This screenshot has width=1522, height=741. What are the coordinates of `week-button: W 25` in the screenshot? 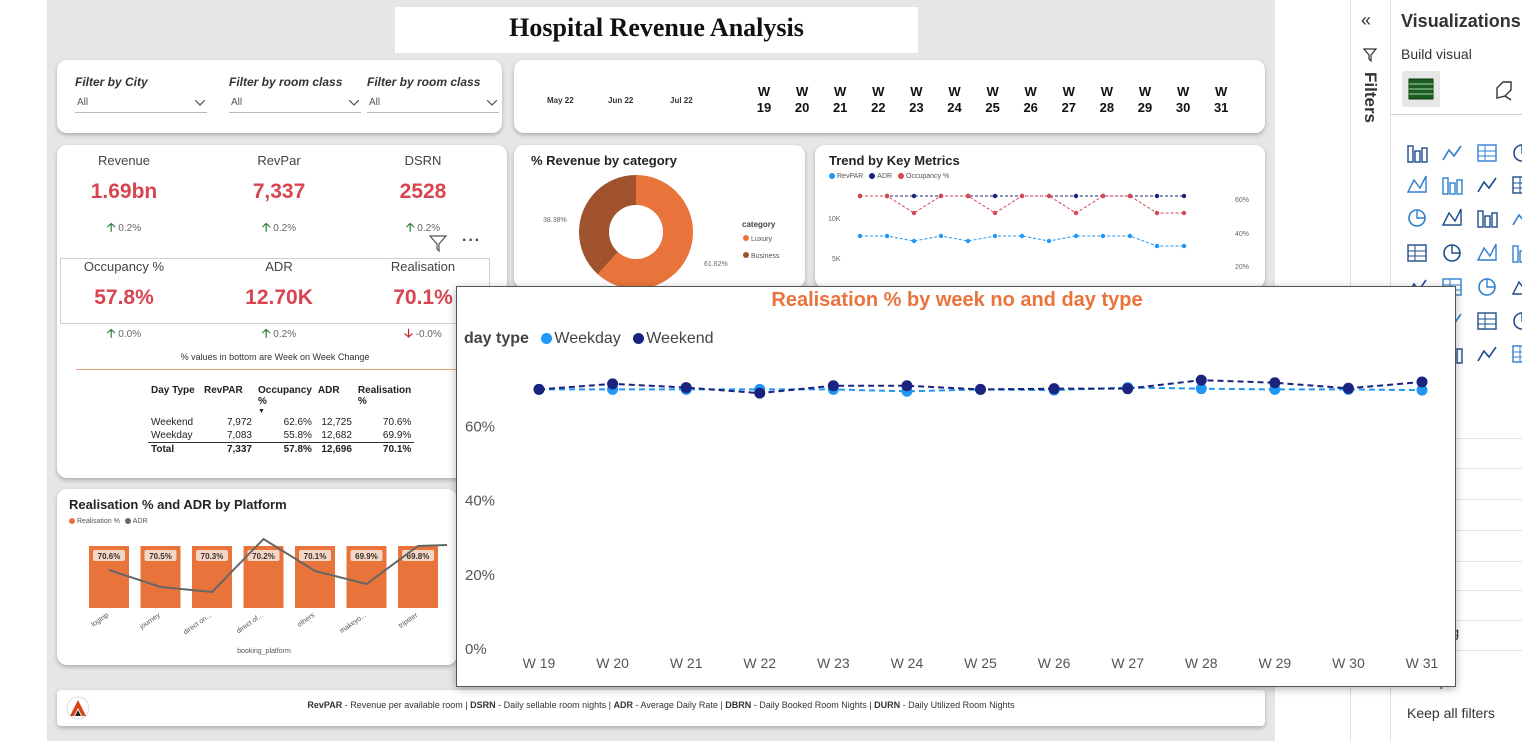 It's located at (993, 100).